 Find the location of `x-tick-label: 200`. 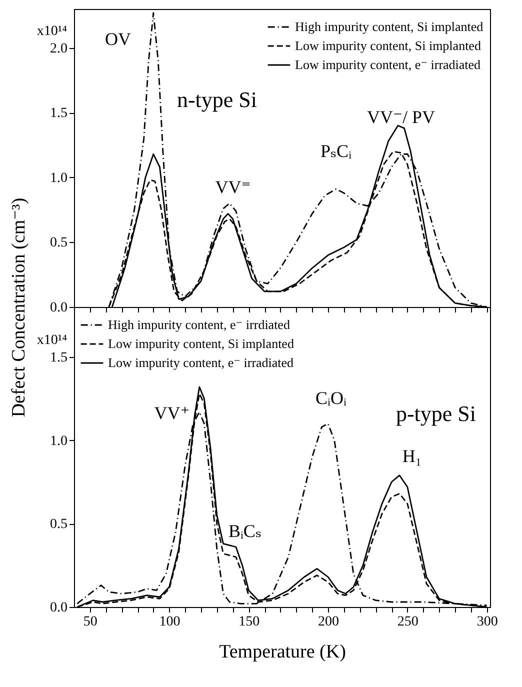

x-tick-label: 200 is located at coordinates (329, 622).